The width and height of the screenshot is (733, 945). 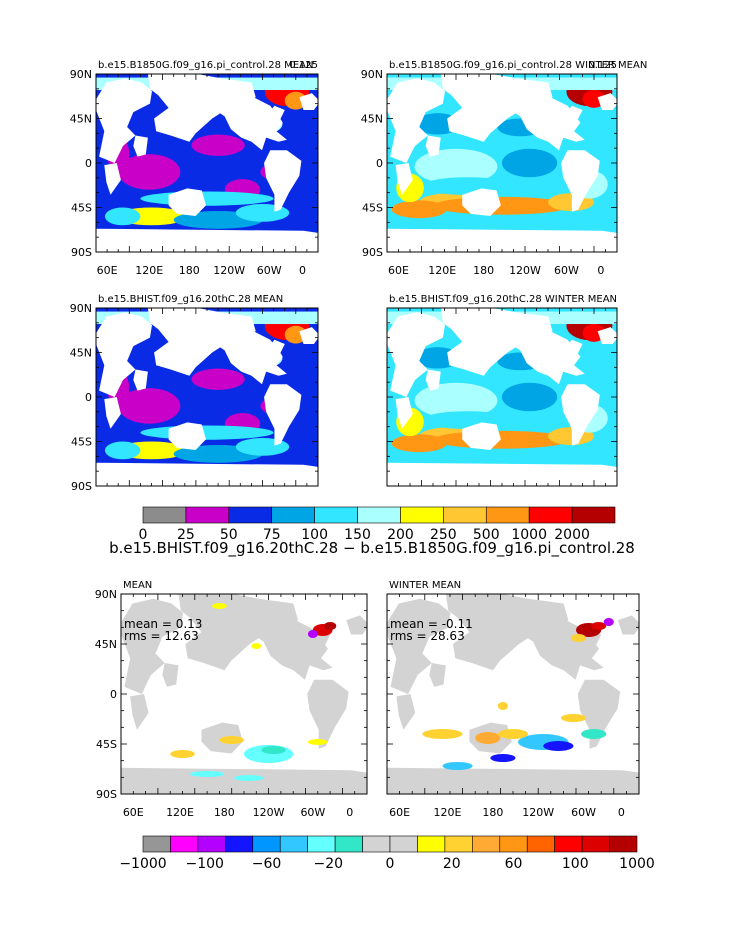 What do you see at coordinates (137, 585) in the screenshot?
I see `panel-title: MEAN` at bounding box center [137, 585].